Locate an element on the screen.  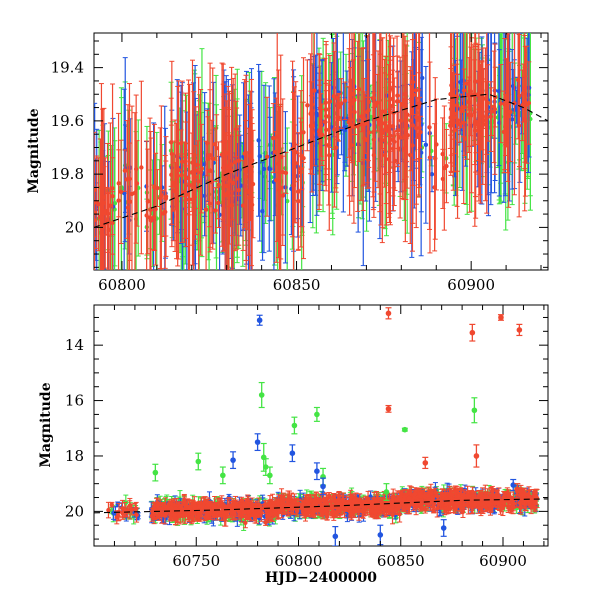
data-point-green is located at coordinates (287, 201).